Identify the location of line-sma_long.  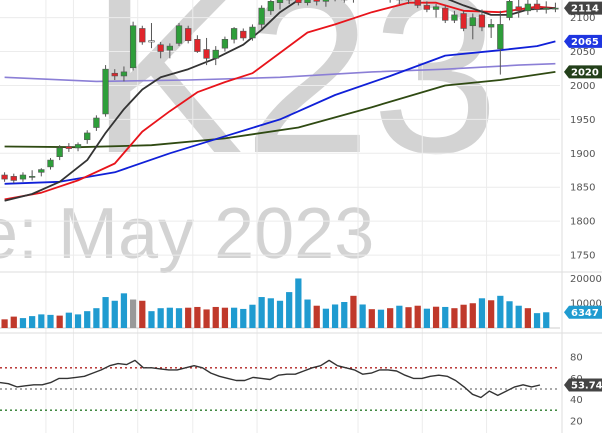
(280, 72).